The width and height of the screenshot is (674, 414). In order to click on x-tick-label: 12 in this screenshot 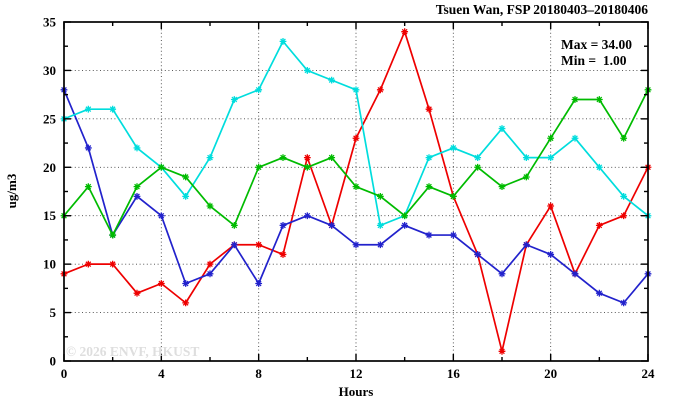, I will do `click(356, 373)`.